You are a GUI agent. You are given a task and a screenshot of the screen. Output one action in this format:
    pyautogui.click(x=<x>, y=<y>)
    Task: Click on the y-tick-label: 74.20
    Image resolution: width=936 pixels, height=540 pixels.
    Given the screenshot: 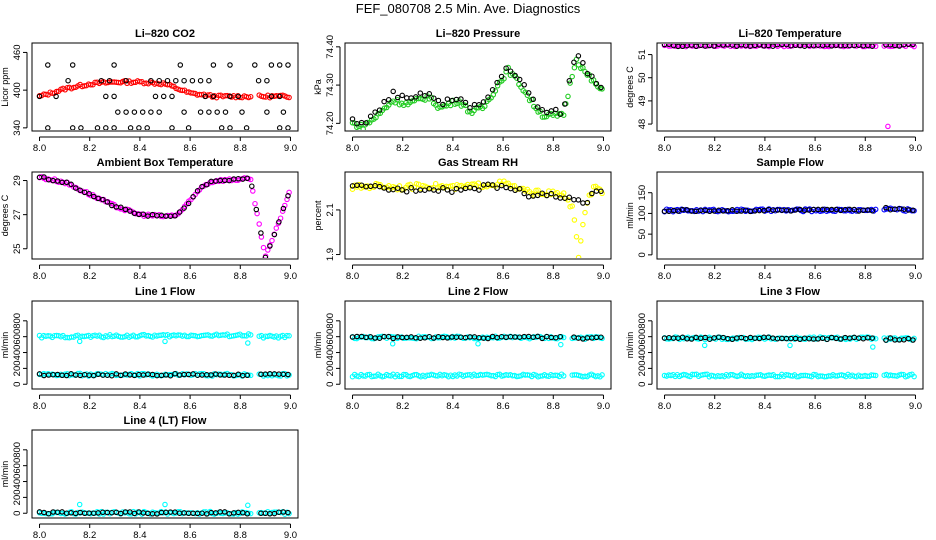 What is the action you would take?
    pyautogui.click(x=330, y=123)
    